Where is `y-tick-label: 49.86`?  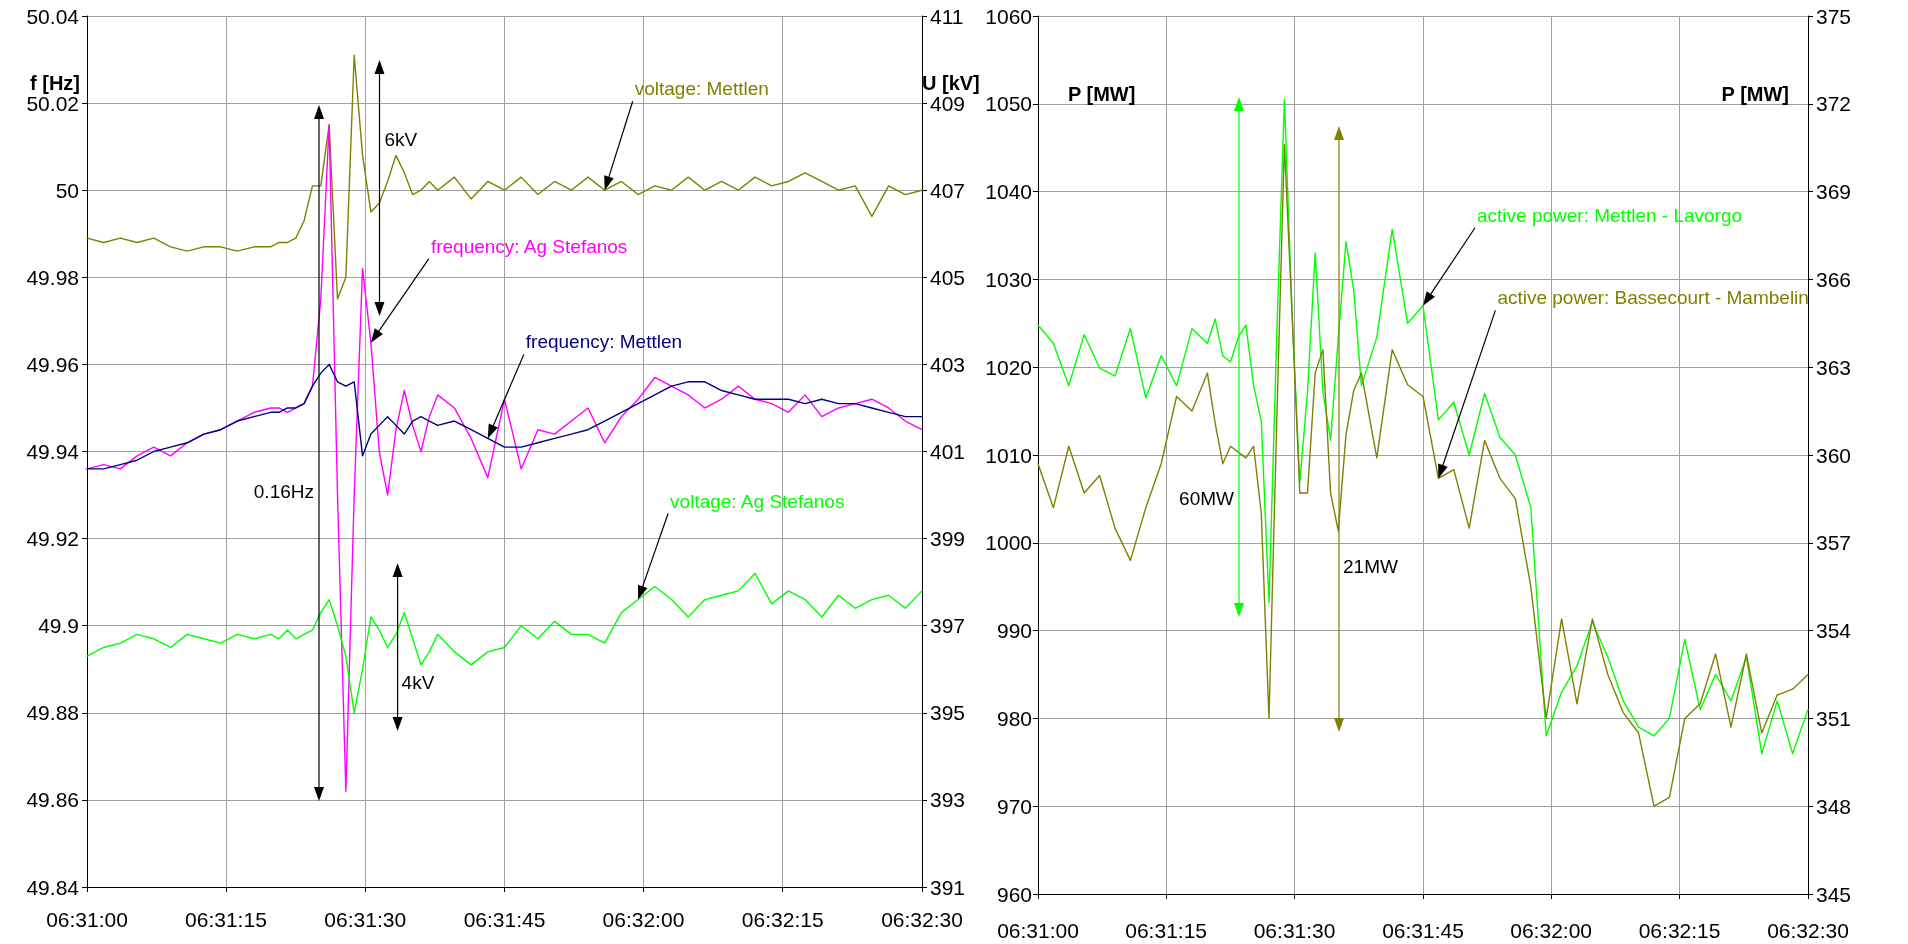 y-tick-label: 49.86 is located at coordinates (52, 800).